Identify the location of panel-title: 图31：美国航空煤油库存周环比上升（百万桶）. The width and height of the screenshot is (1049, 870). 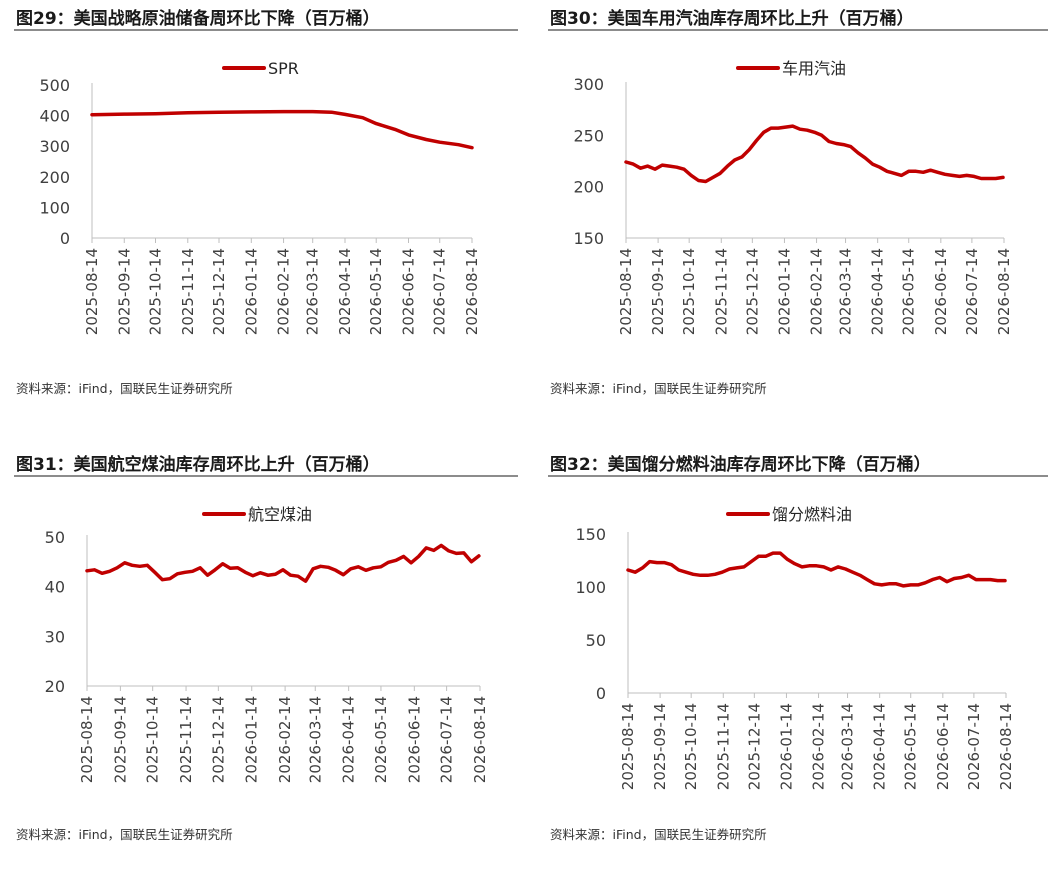
(198, 465).